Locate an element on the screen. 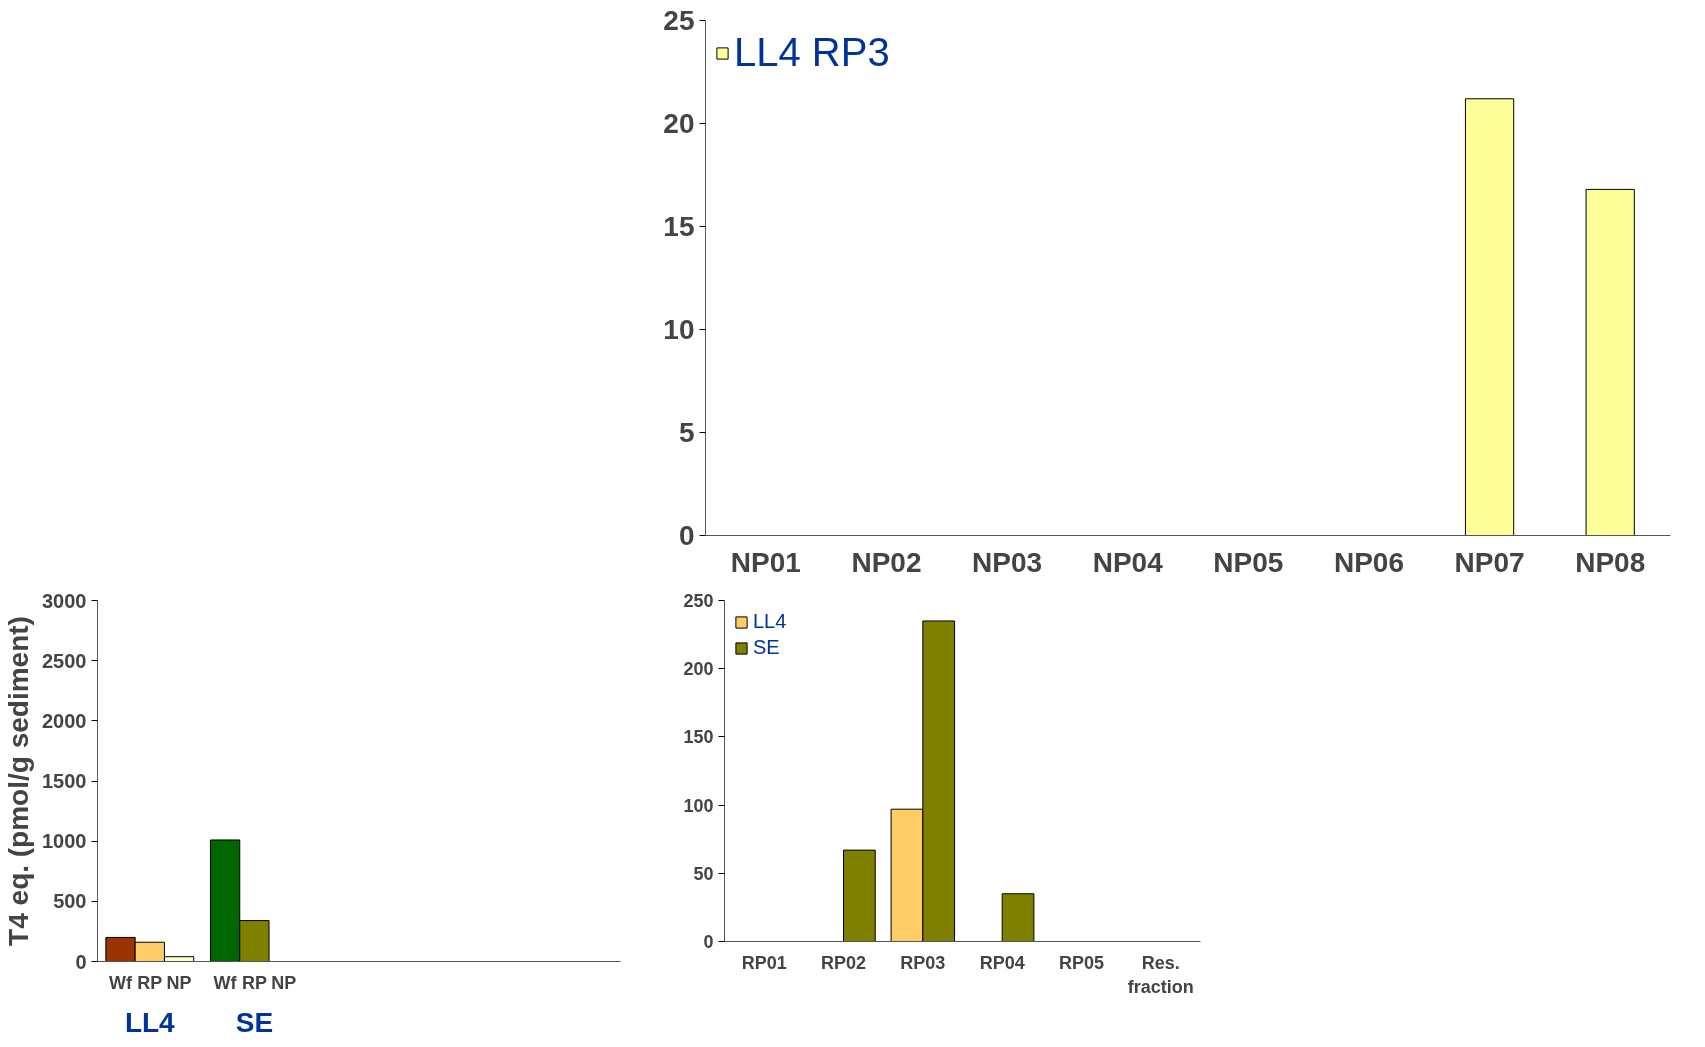  y-tick-label: 1500 is located at coordinates (64, 781).